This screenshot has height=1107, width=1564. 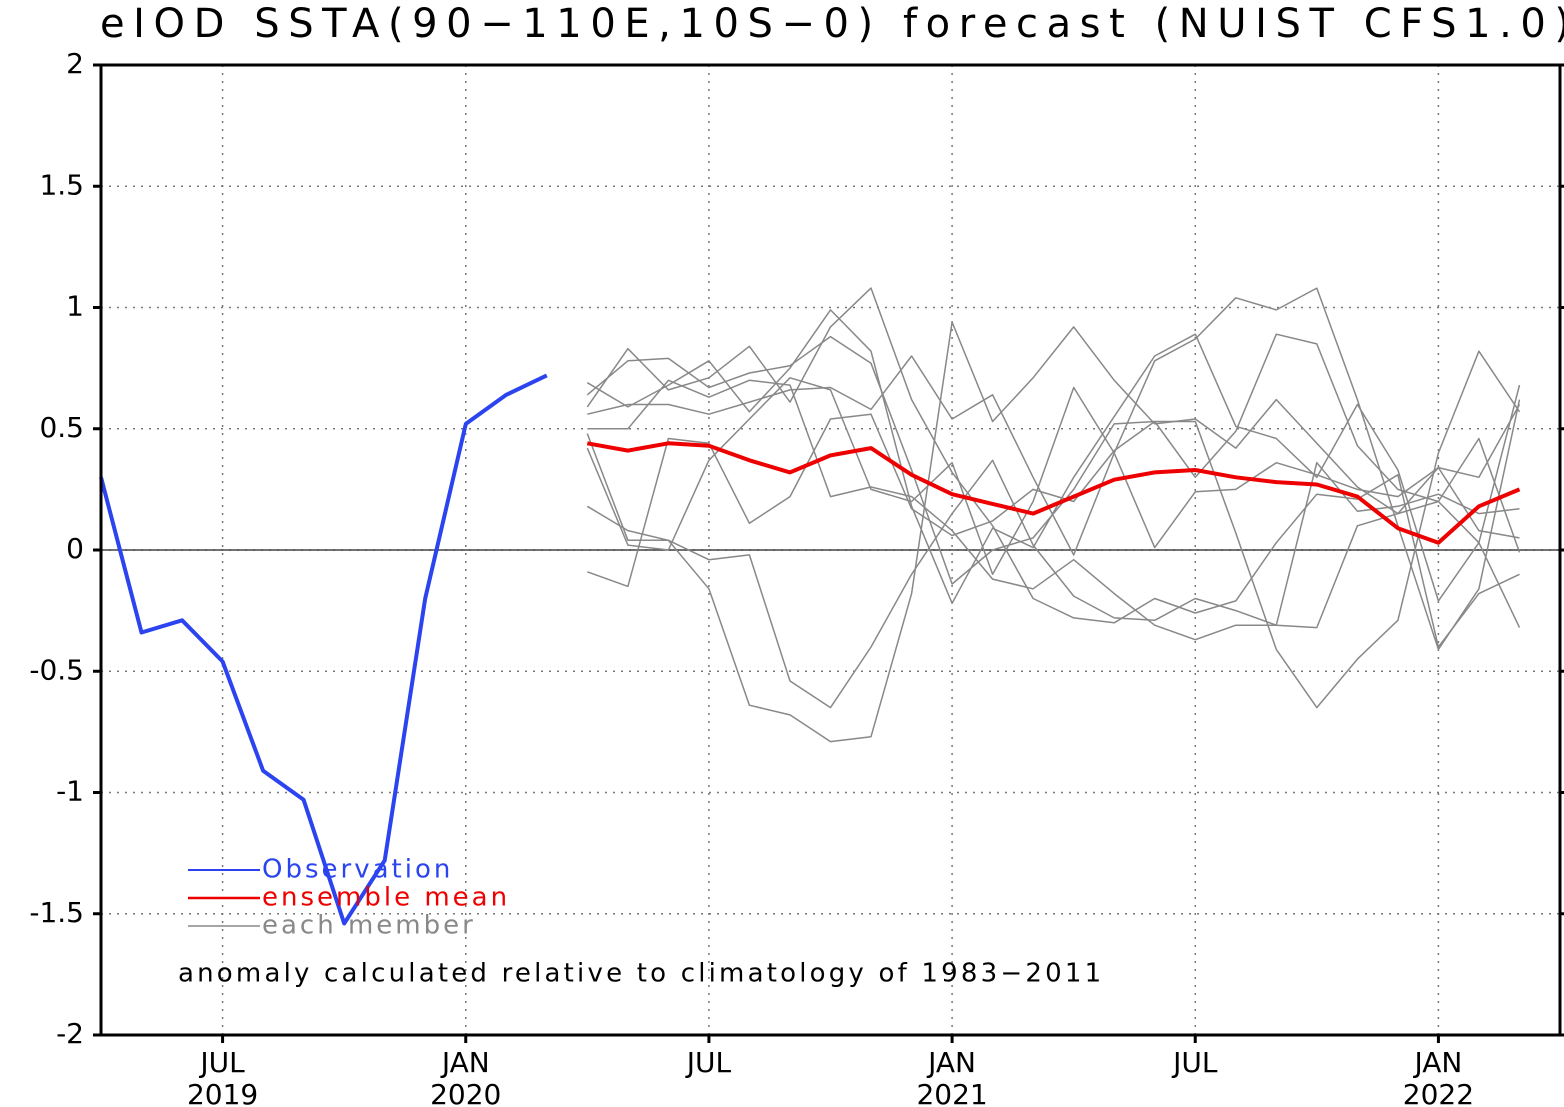 I want to click on y-tick-label: 1, so click(x=75, y=306).